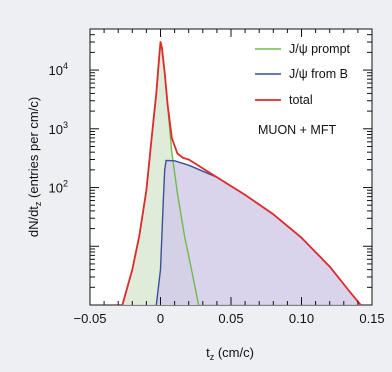  Describe the element at coordinates (38, 203) in the screenshot. I see `y-axis-label-sub: z` at that location.